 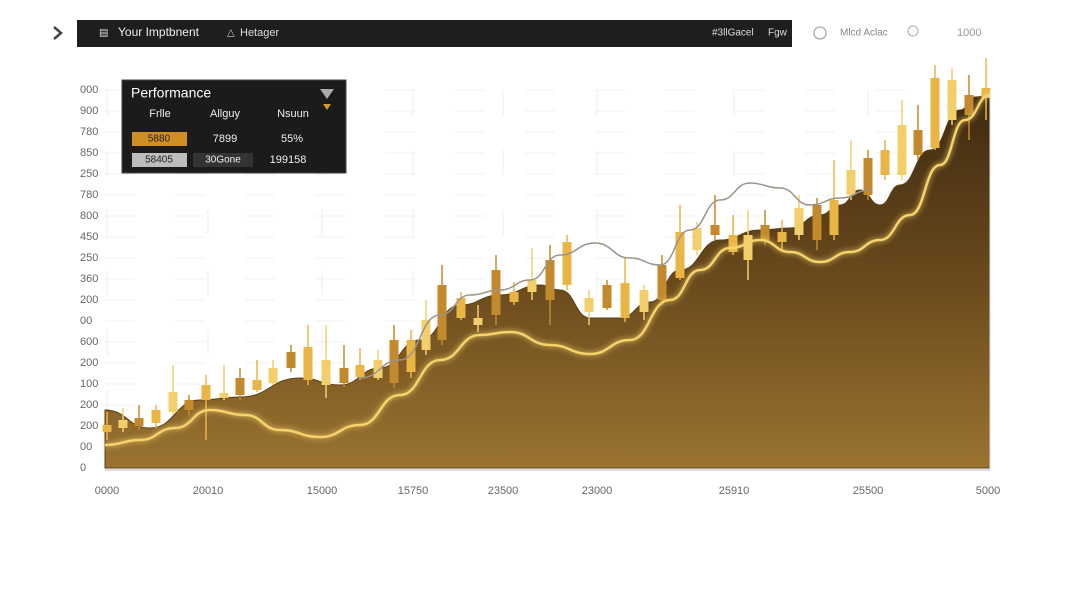 What do you see at coordinates (159, 32) in the screenshot?
I see `toolbar-title: Your Imptbnent` at bounding box center [159, 32].